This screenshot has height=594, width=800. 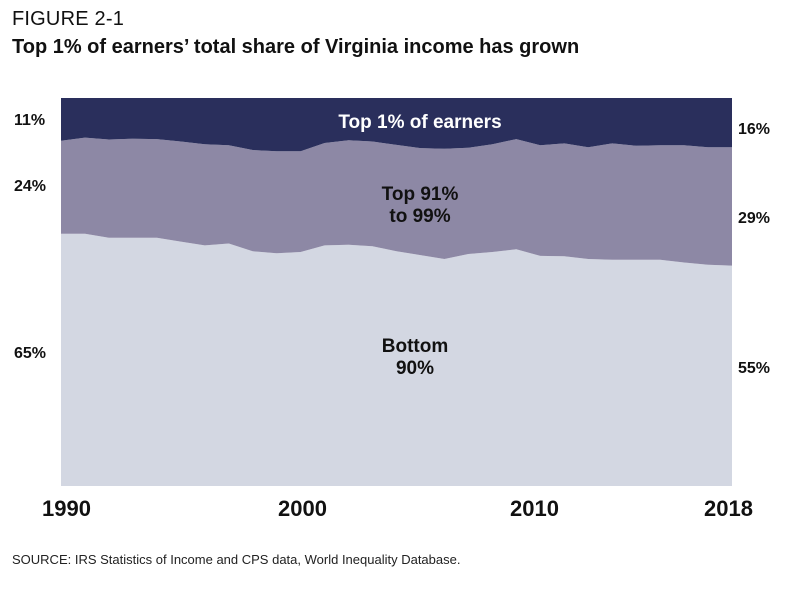 What do you see at coordinates (302, 508) in the screenshot?
I see `x-tick-label: 2000` at bounding box center [302, 508].